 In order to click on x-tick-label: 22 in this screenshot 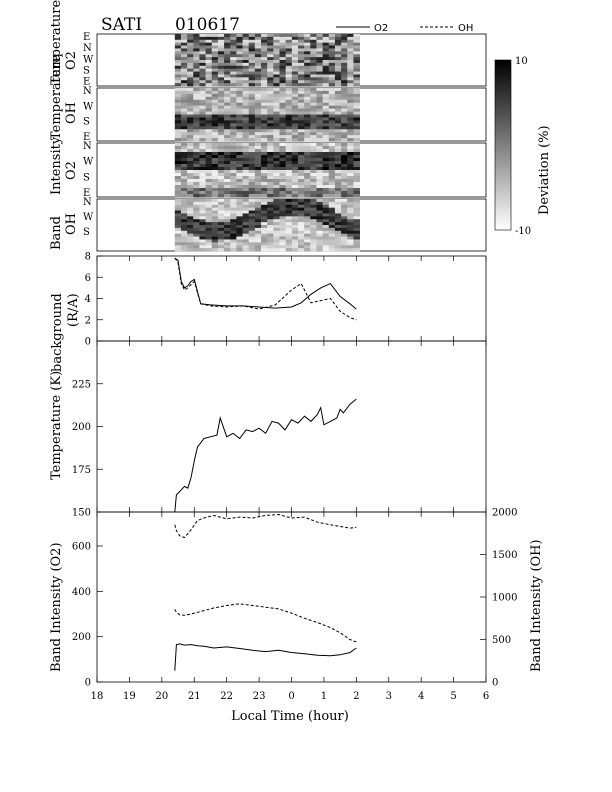, I will do `click(226, 696)`.